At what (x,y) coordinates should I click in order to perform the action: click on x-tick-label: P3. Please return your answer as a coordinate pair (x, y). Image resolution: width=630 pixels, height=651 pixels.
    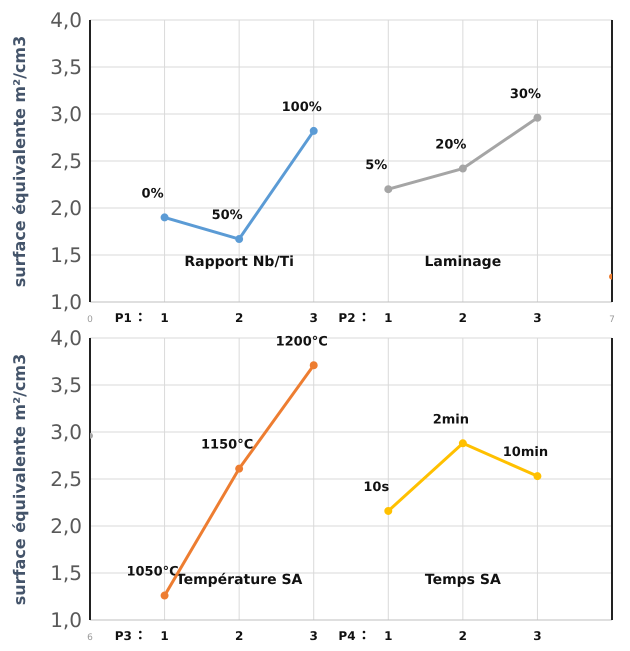
    Looking at the image, I should click on (123, 636).